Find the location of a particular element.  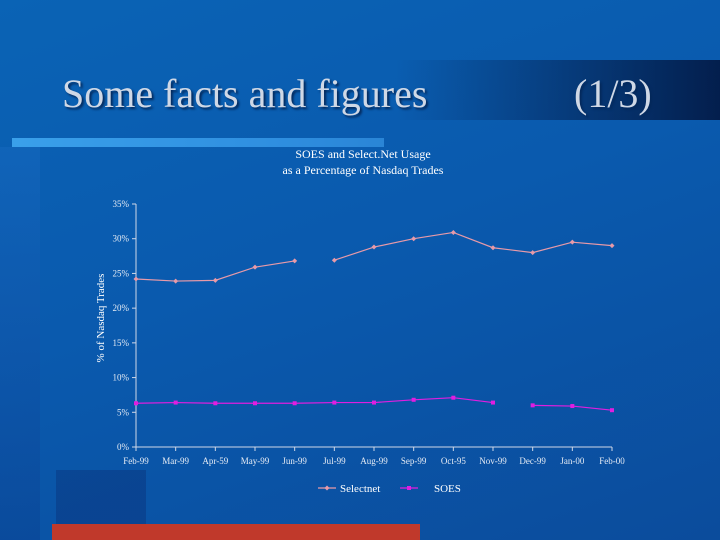

series-soes is located at coordinates (374, 404).